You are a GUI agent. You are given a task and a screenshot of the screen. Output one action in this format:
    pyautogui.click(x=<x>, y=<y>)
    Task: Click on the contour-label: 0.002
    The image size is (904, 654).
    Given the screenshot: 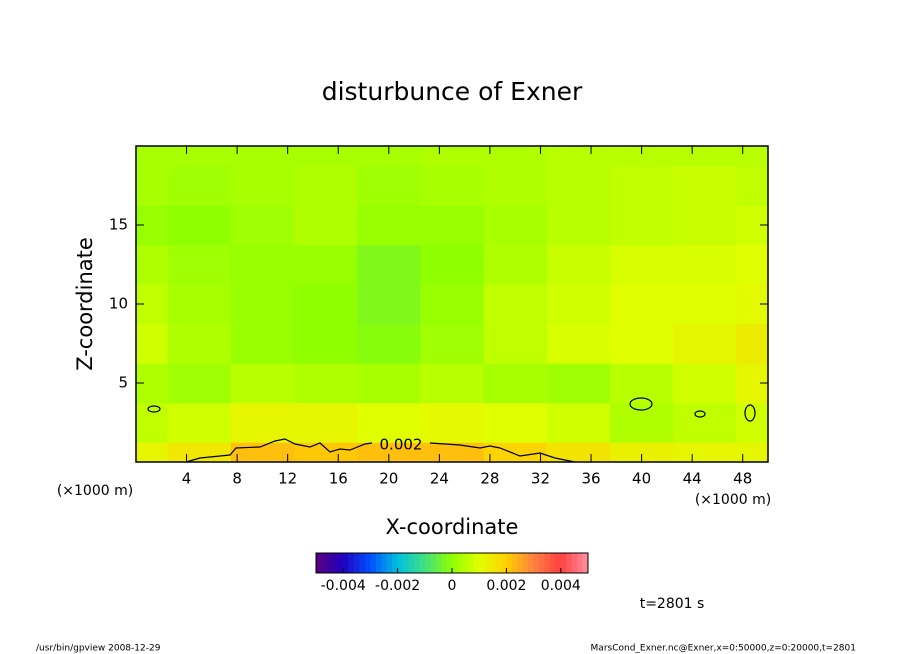 What is the action you would take?
    pyautogui.click(x=401, y=445)
    